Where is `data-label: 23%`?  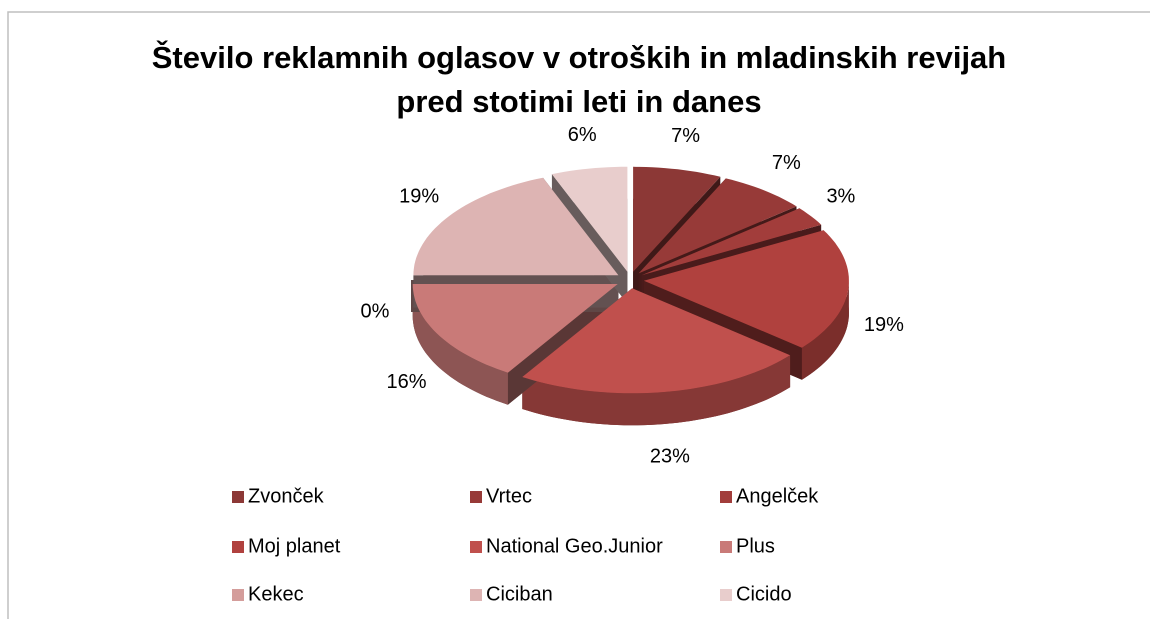
data-label: 23% is located at coordinates (670, 456).